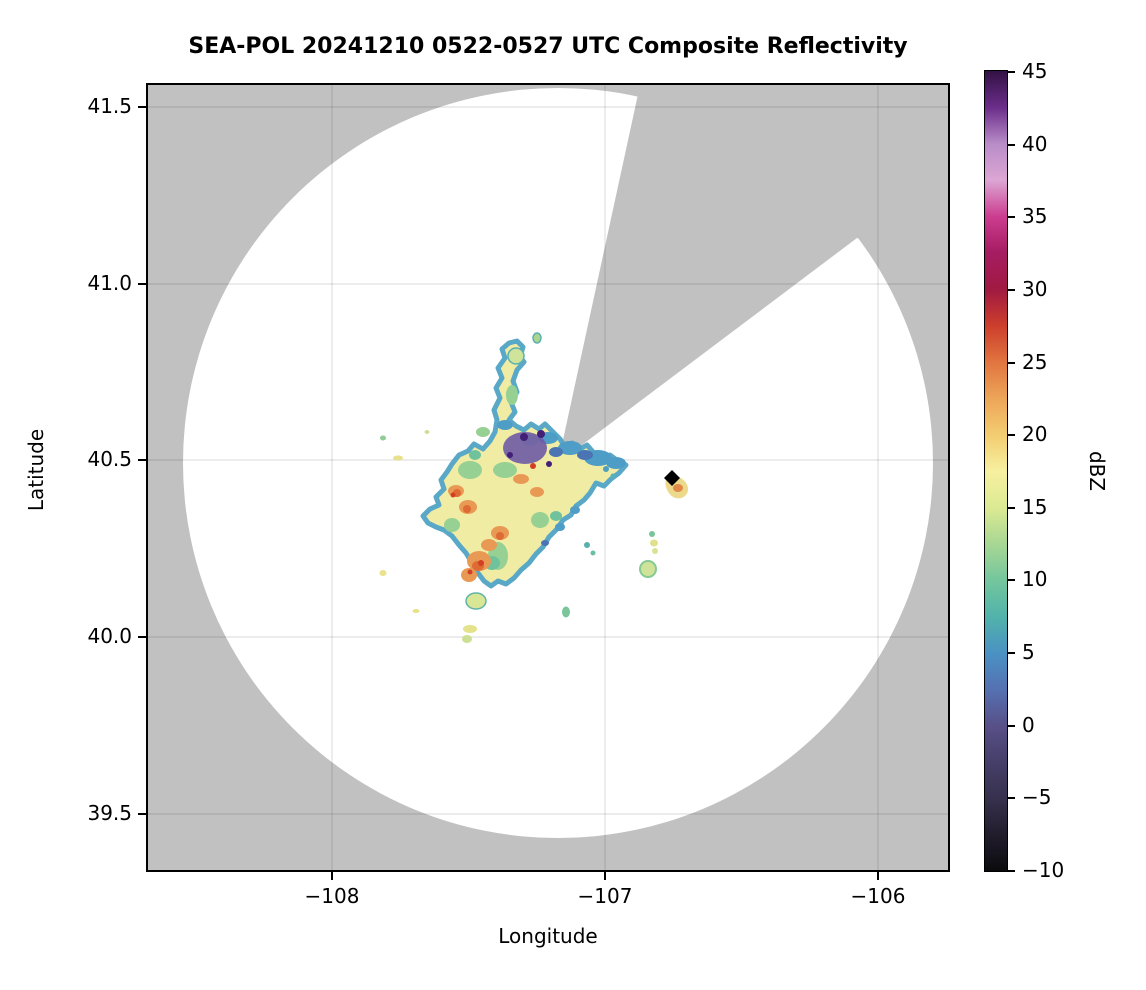 The width and height of the screenshot is (1146, 990). I want to click on colorbar-tick-label: 25, so click(1035, 362).